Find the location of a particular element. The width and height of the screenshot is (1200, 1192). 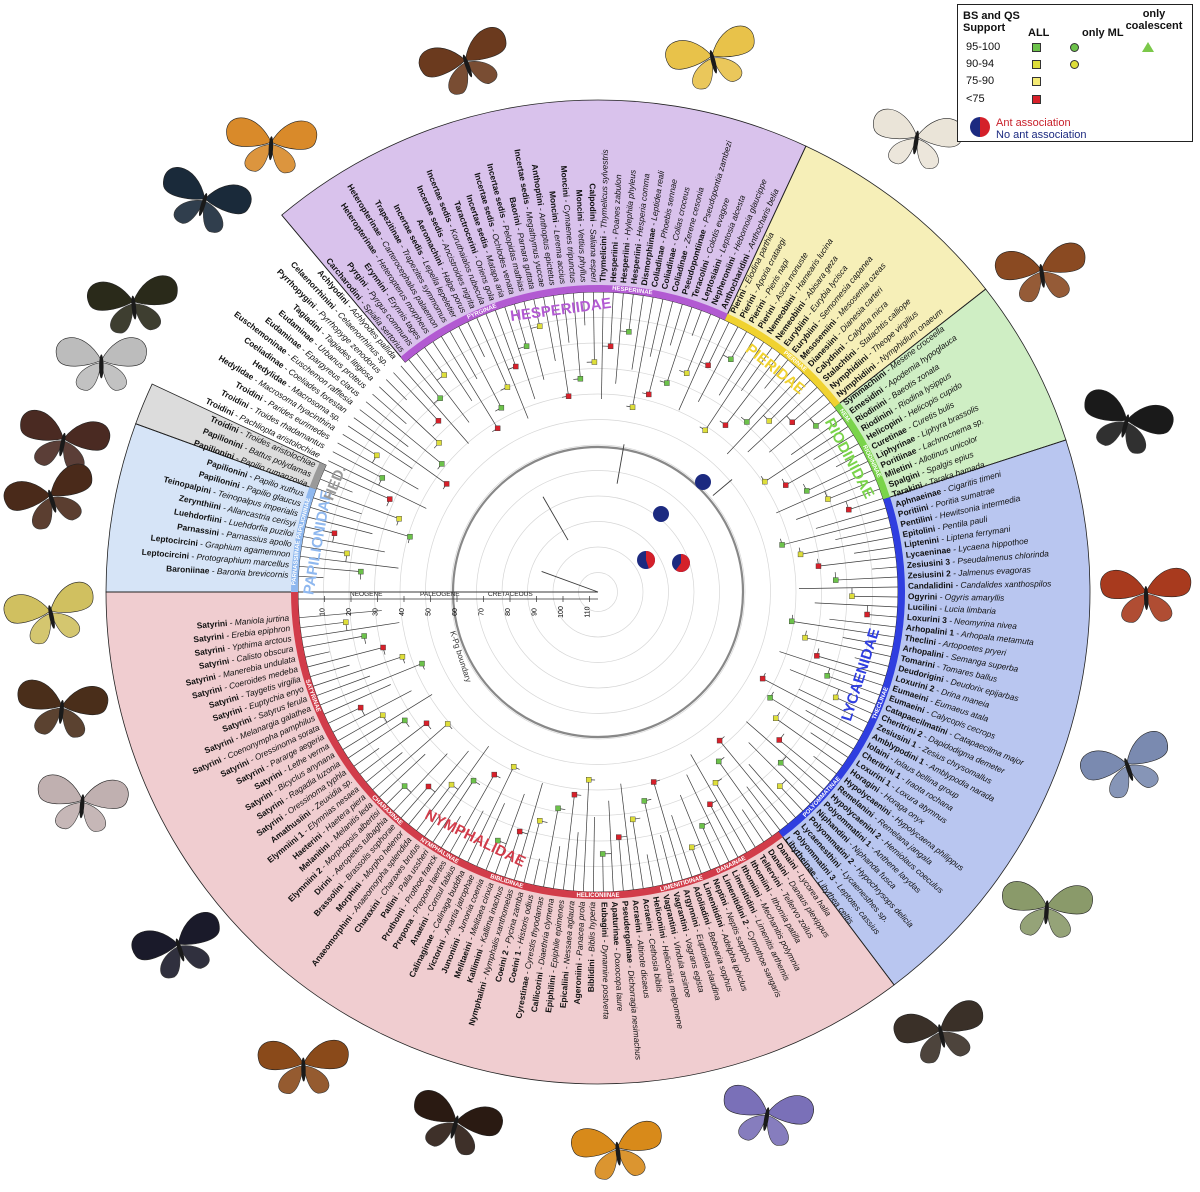

legend-col-coalescent: only coalescent is located at coordinates (1154, 20).